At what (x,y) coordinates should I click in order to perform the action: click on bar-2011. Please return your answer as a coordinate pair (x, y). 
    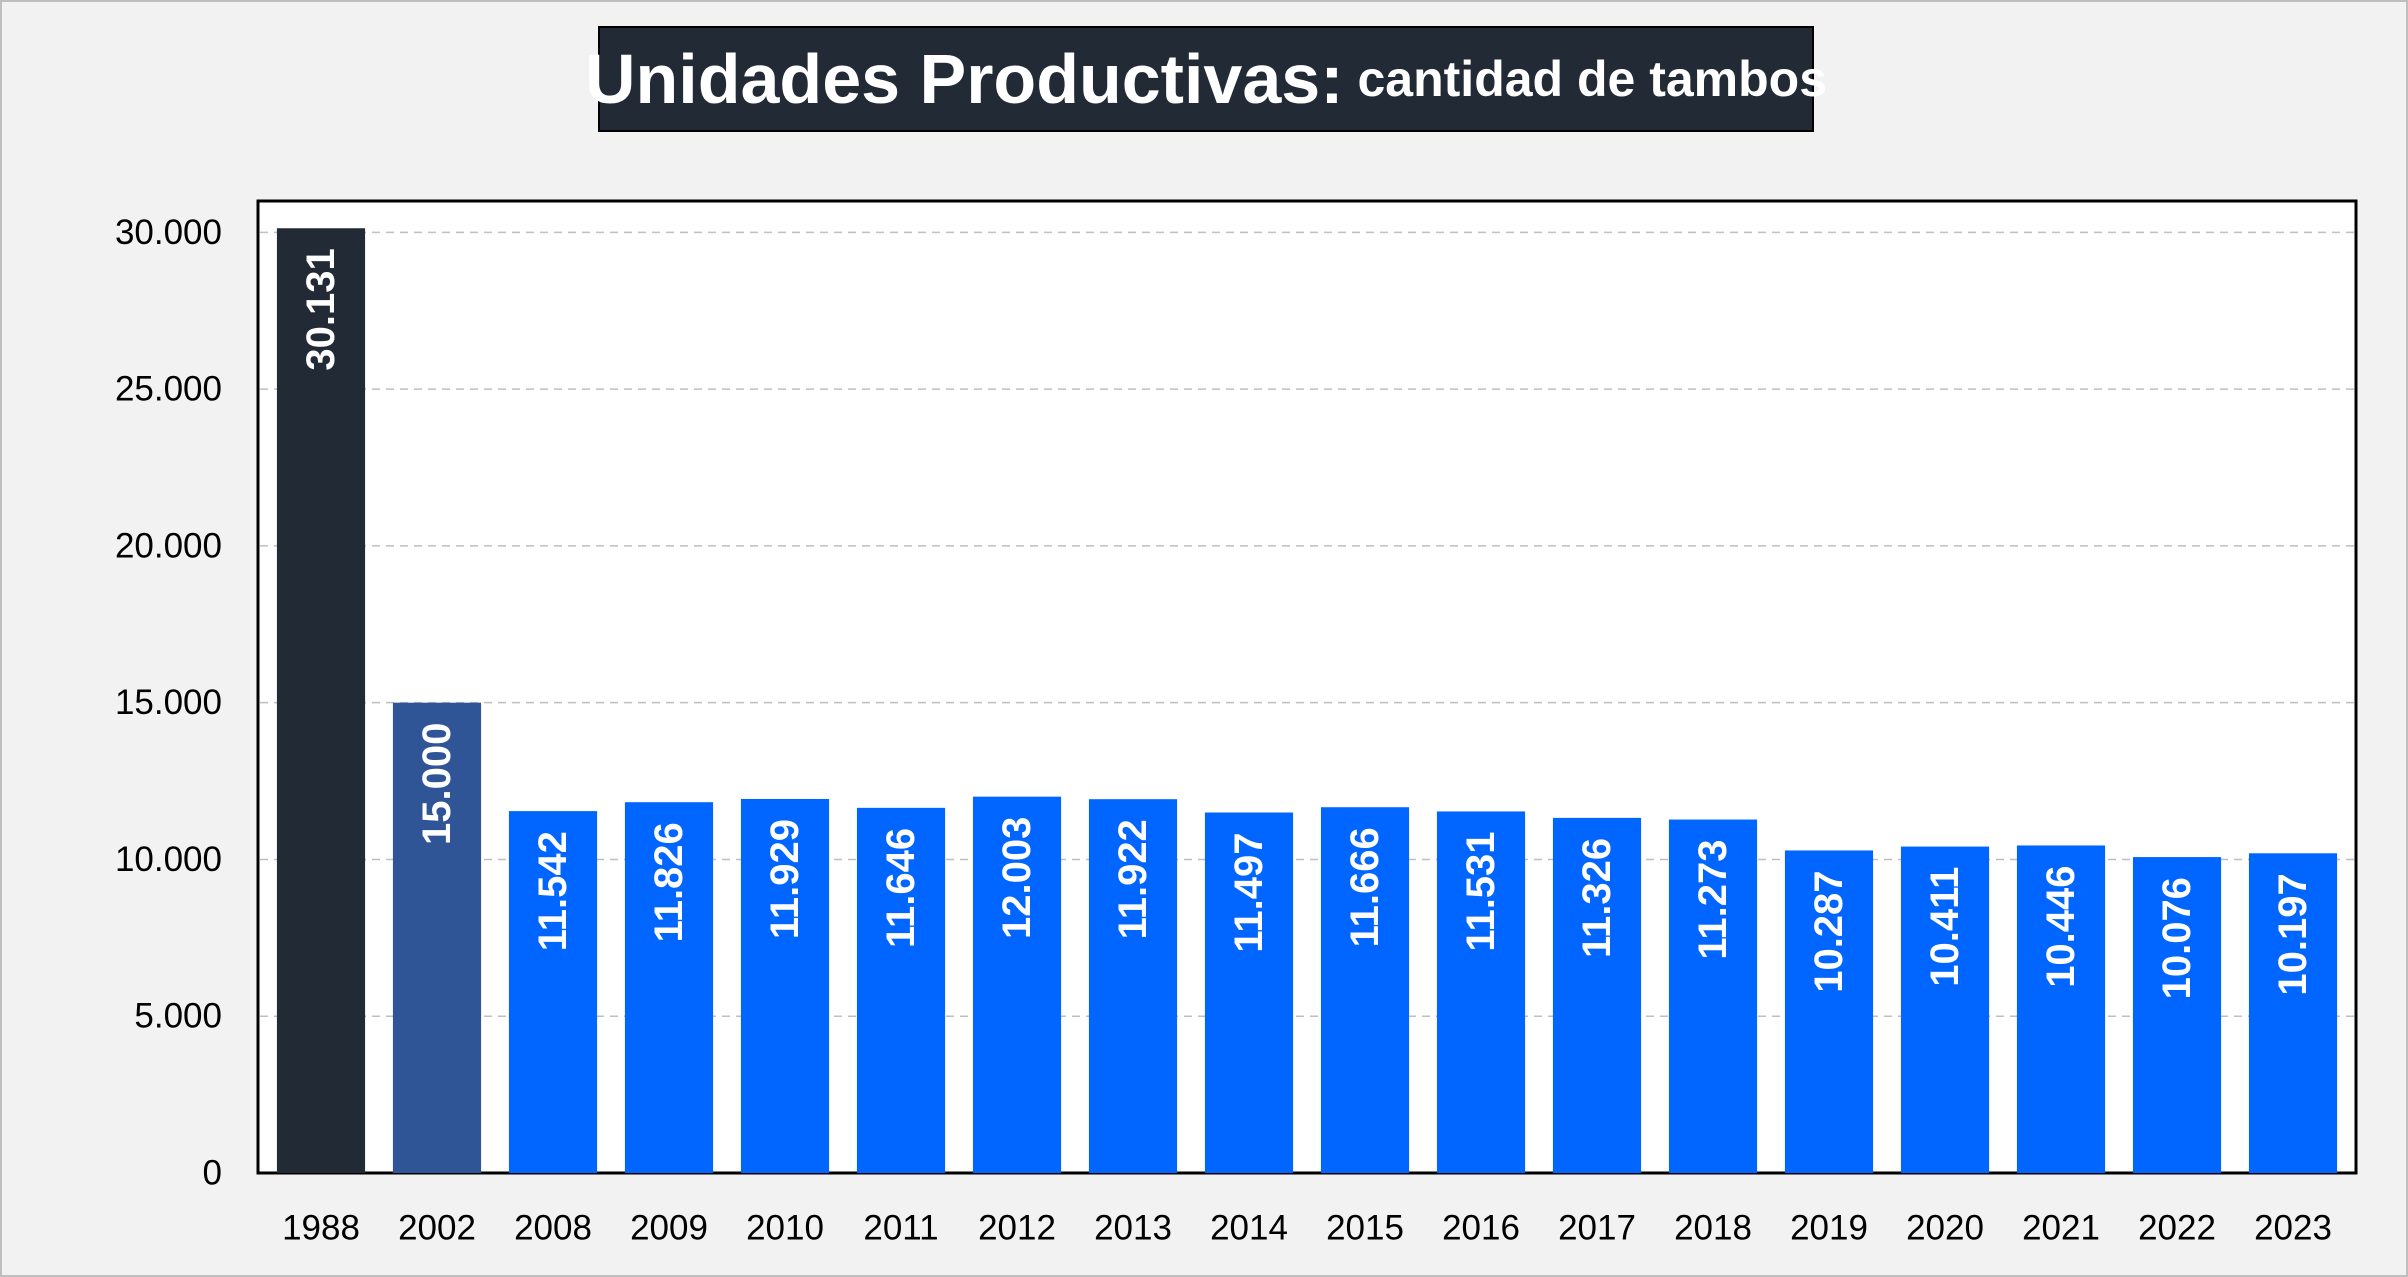
    Looking at the image, I should click on (901, 990).